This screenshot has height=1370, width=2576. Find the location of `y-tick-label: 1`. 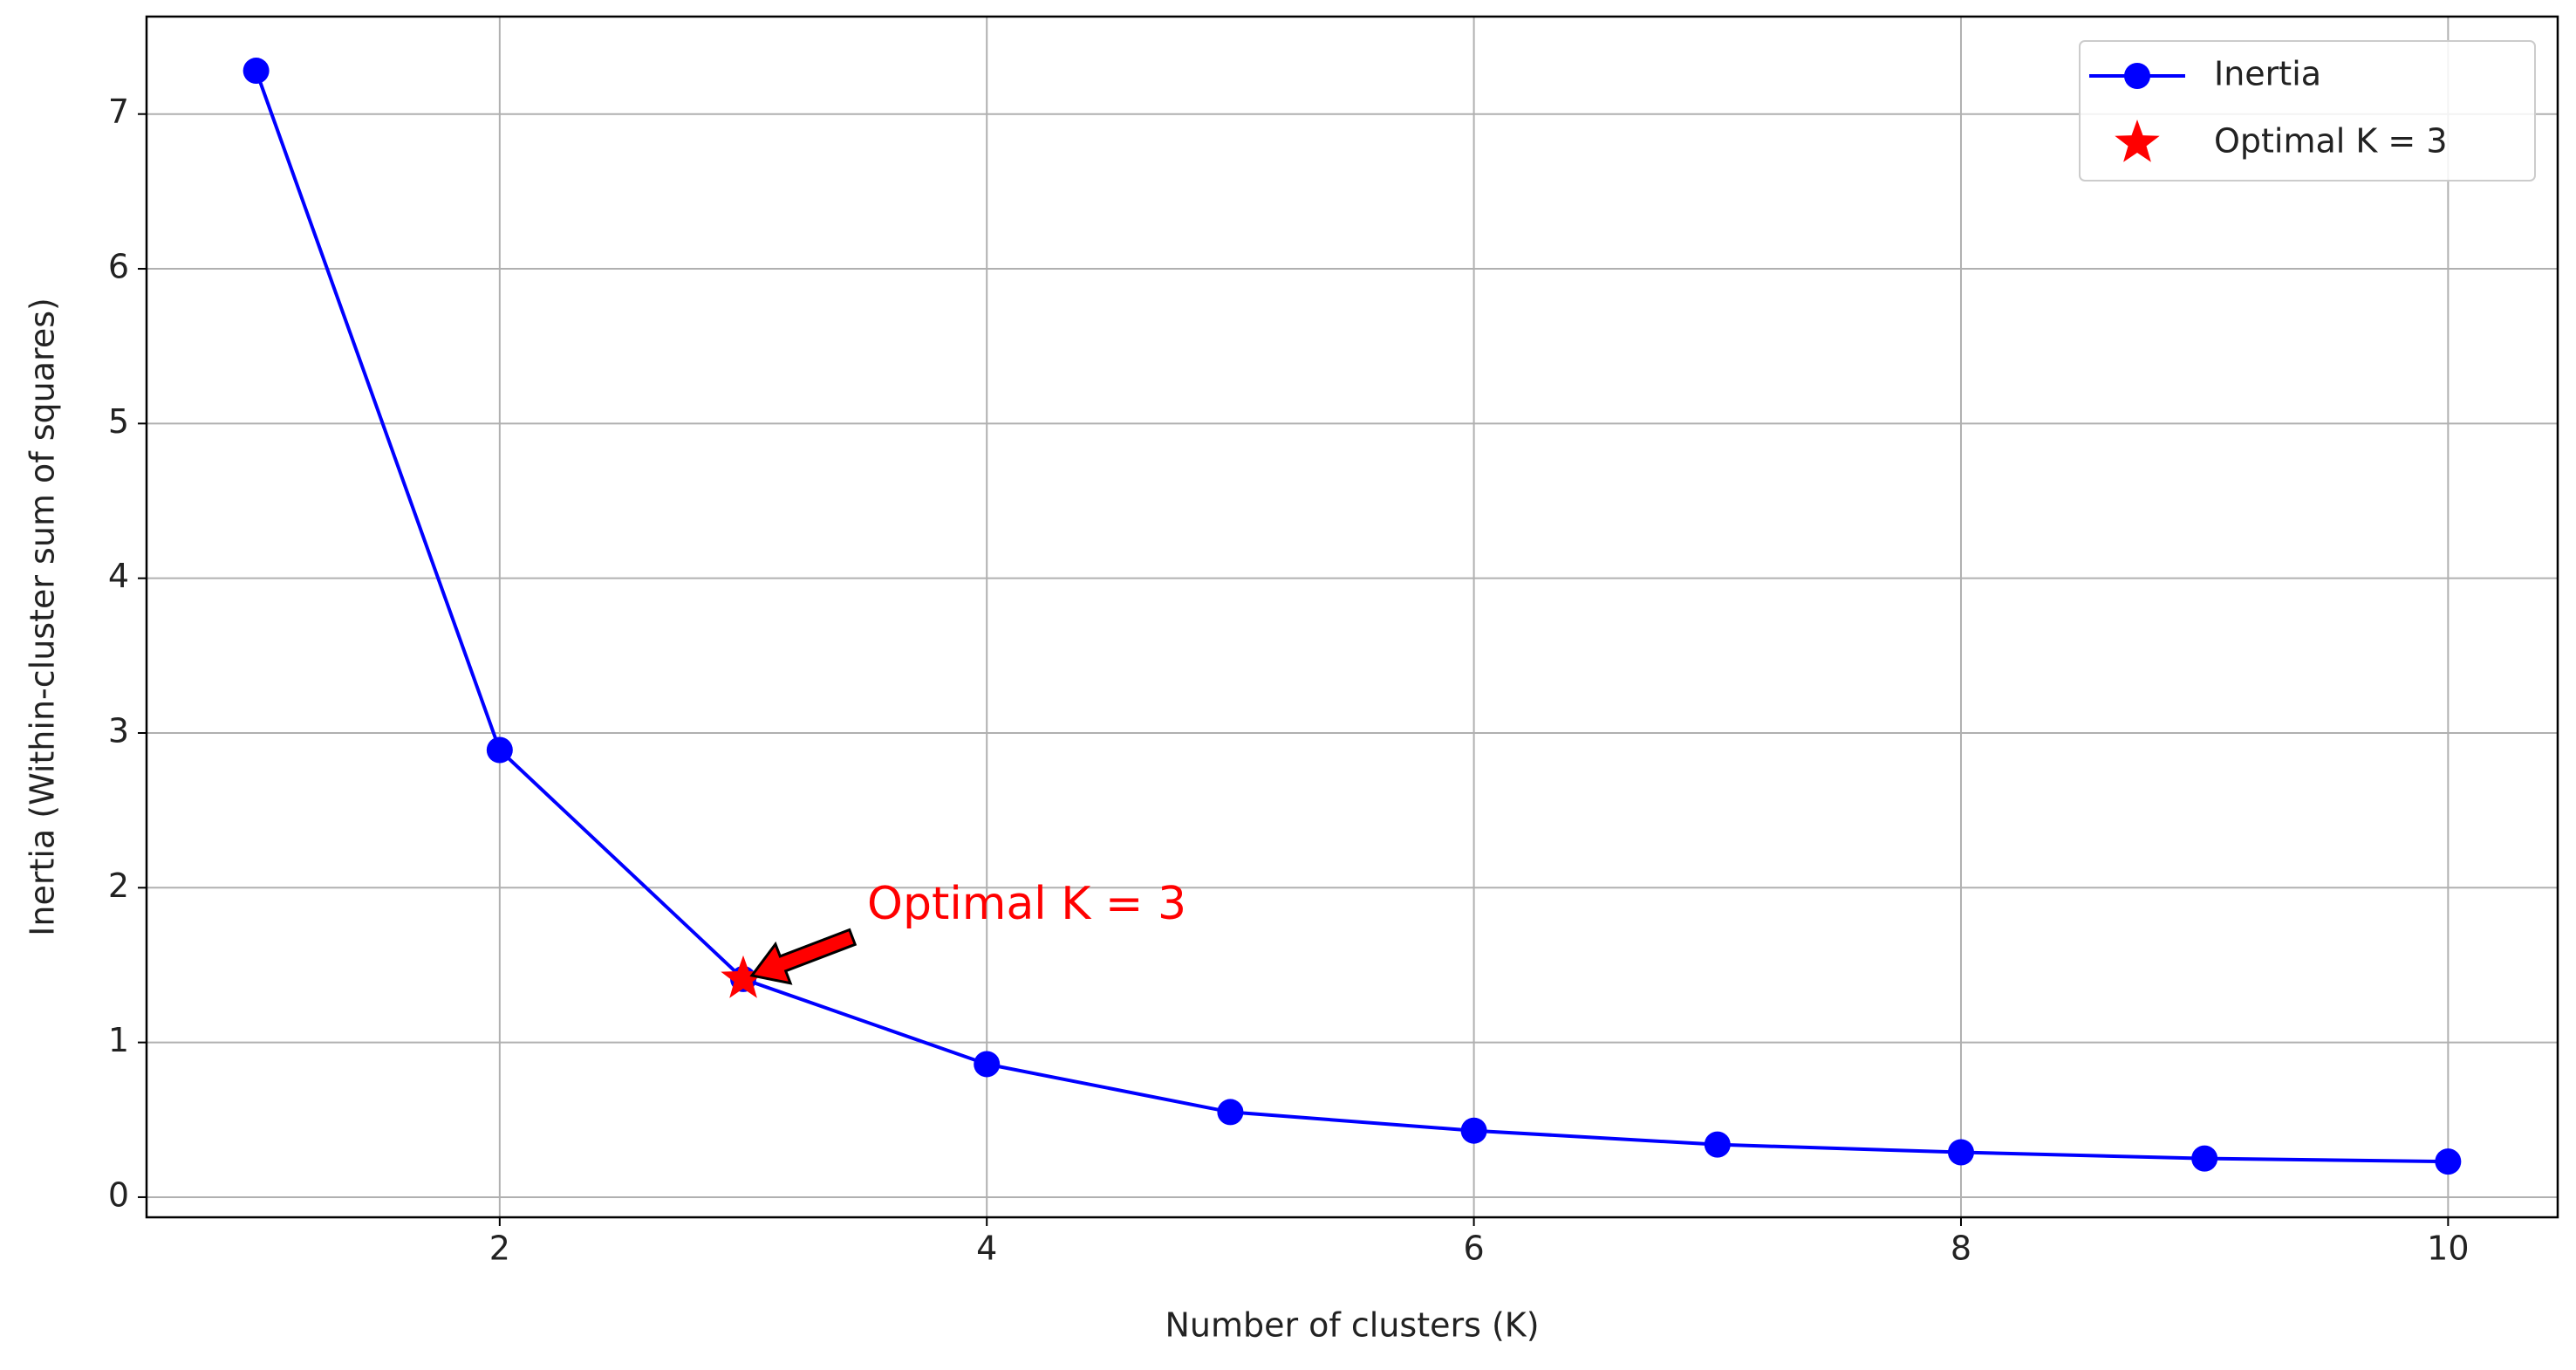

y-tick-label: 1 is located at coordinates (118, 1040).